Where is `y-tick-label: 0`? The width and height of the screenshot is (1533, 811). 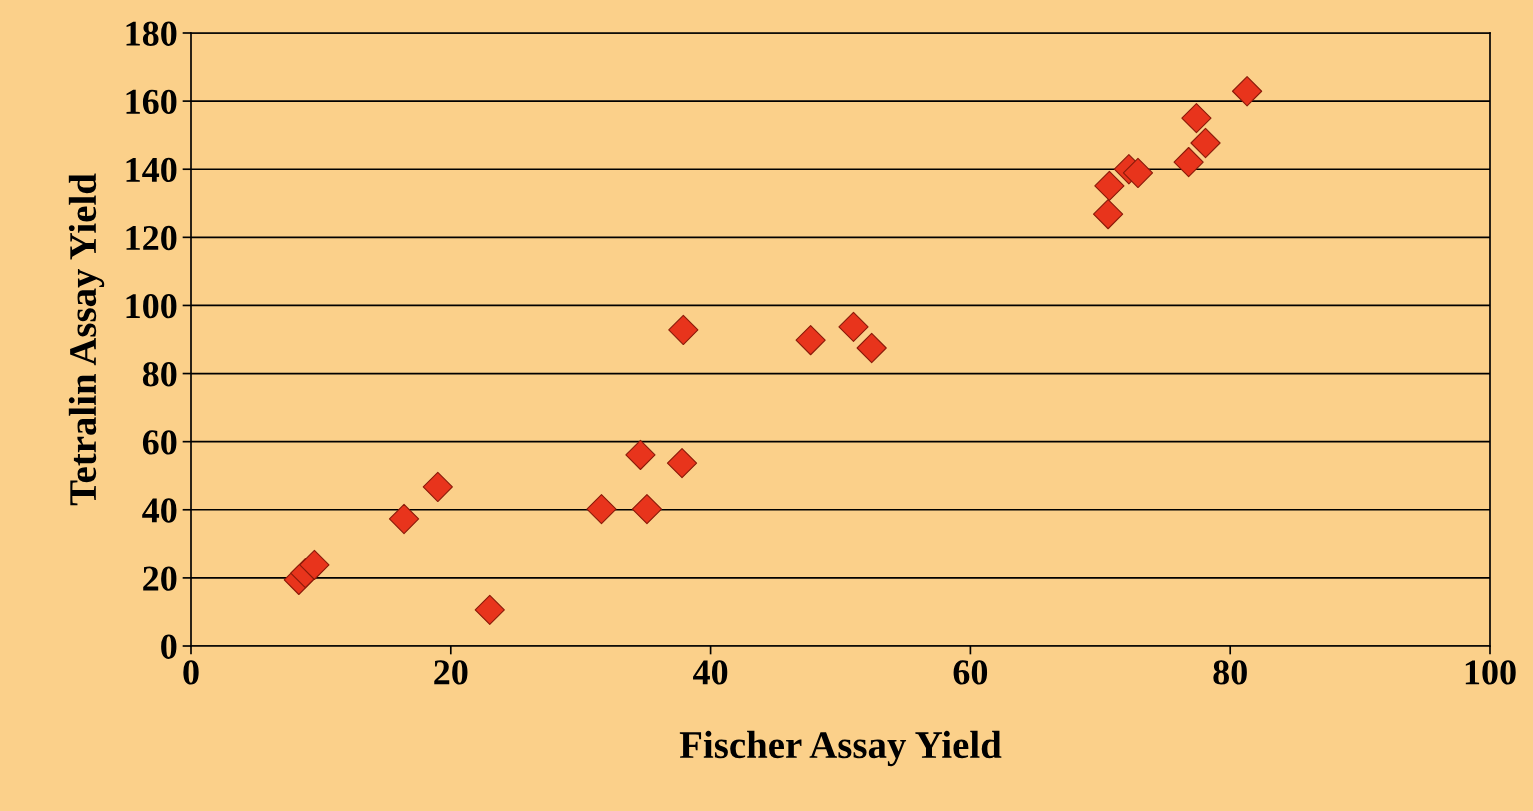 y-tick-label: 0 is located at coordinates (169, 646).